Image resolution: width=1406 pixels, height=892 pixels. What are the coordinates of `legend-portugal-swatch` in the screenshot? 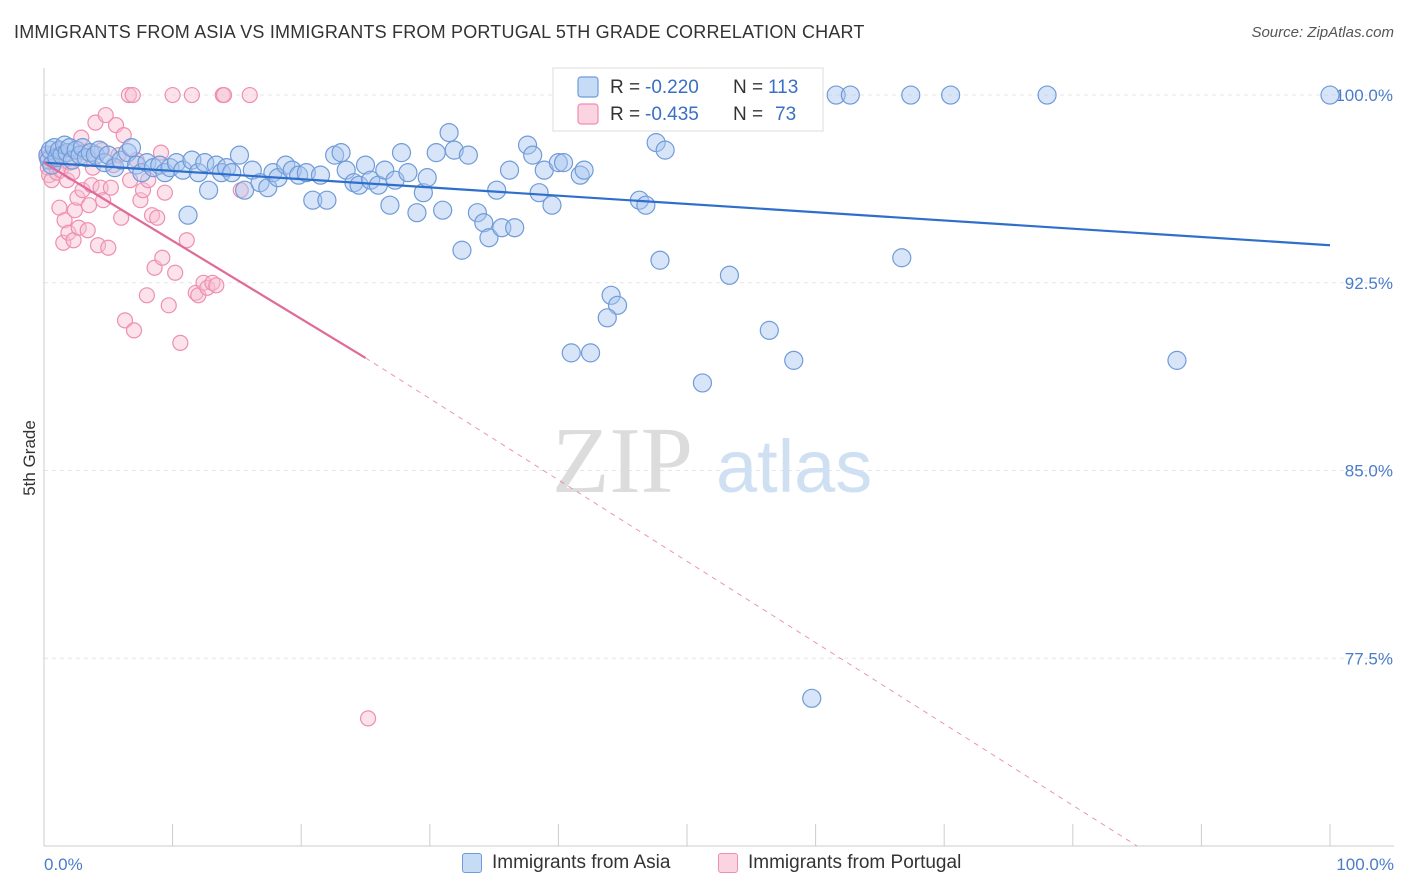 It's located at (588, 114).